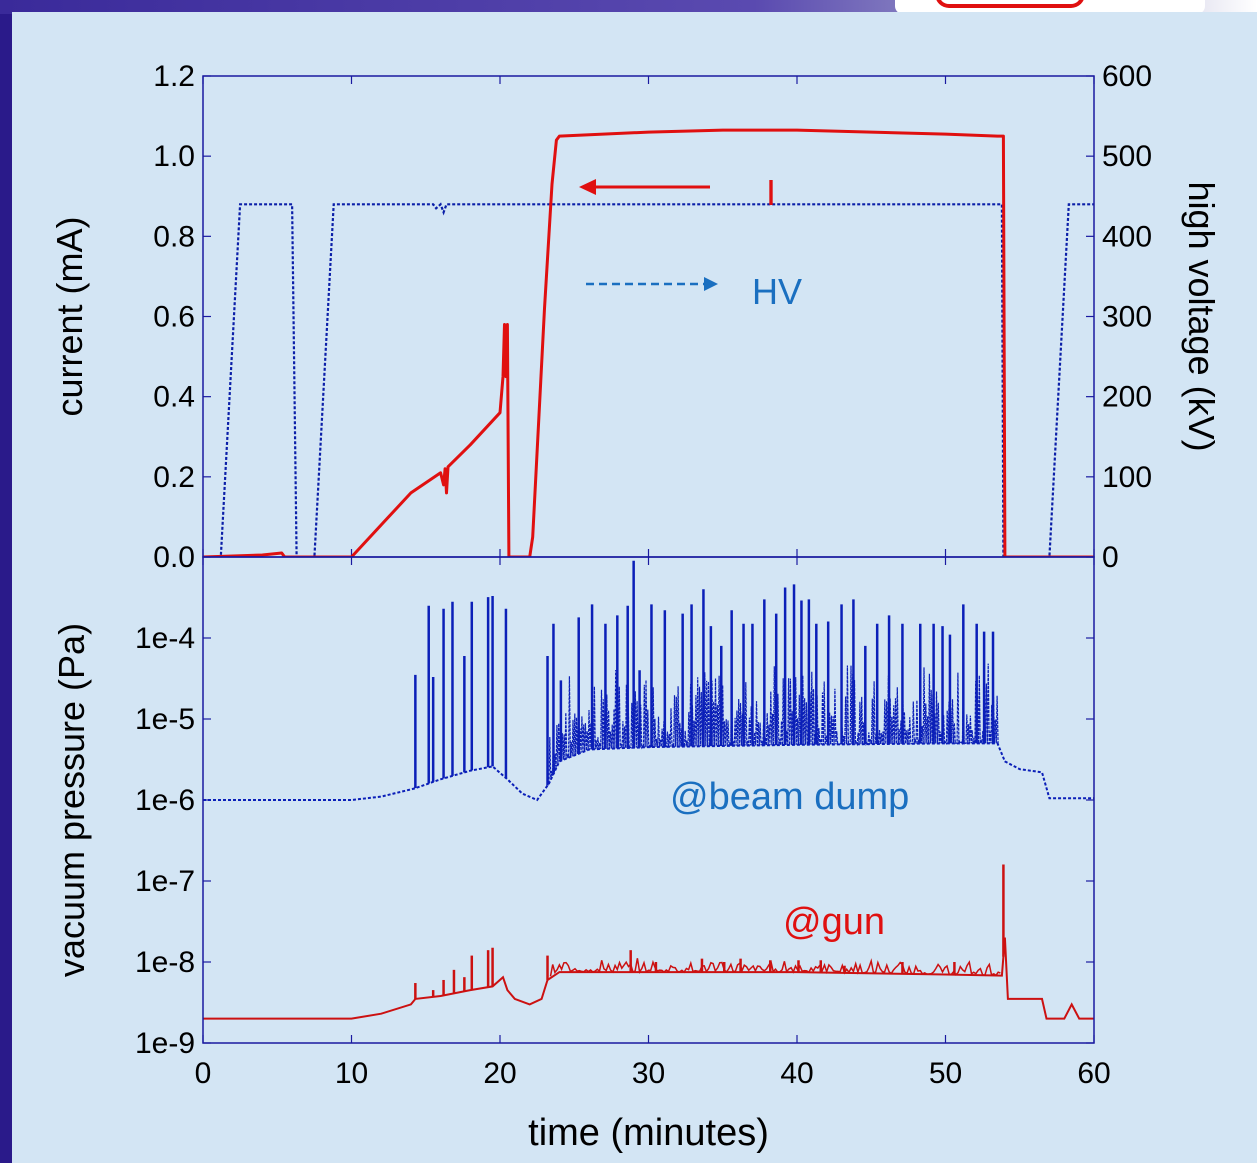  I want to click on hv-annotation-label: HV, so click(777, 291).